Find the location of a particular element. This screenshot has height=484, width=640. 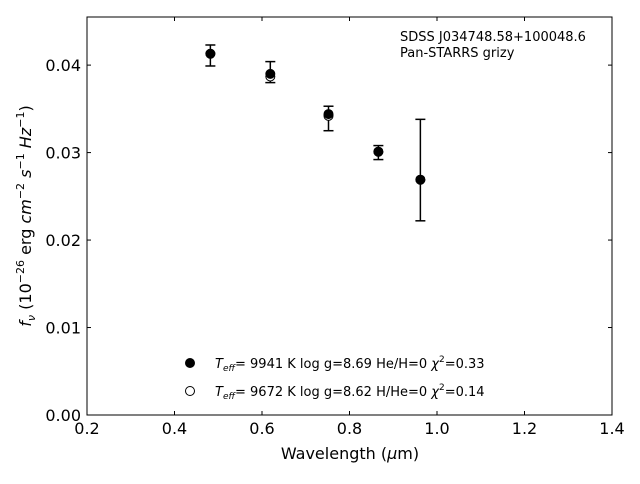

x-tick-label: 0.4 is located at coordinates (174, 428).